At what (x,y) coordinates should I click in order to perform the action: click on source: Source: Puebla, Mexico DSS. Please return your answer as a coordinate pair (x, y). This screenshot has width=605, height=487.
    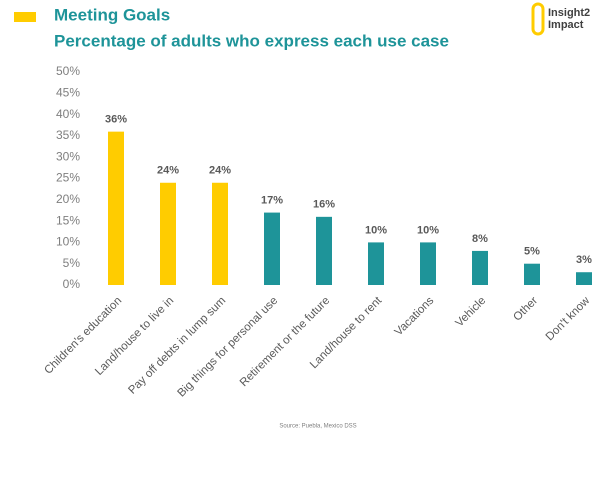
    Looking at the image, I should click on (317, 427).